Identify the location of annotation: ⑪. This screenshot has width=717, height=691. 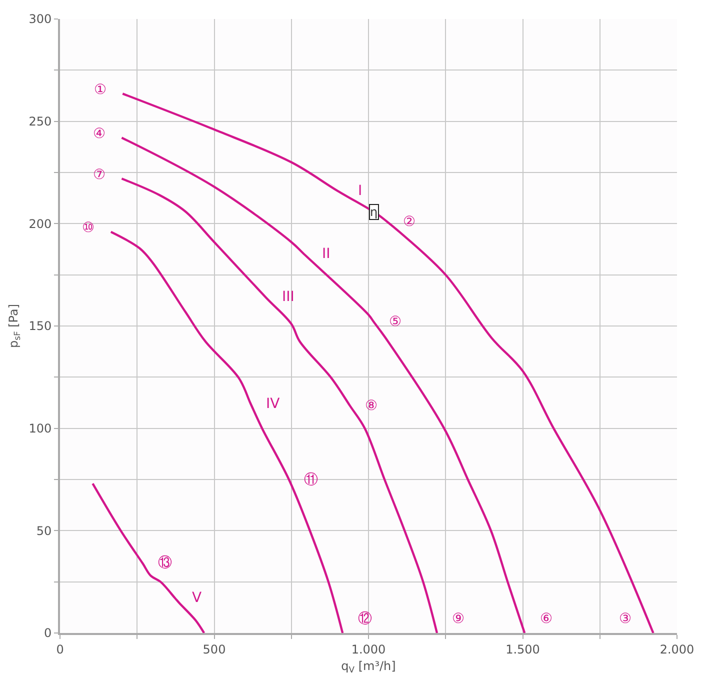
(311, 480).